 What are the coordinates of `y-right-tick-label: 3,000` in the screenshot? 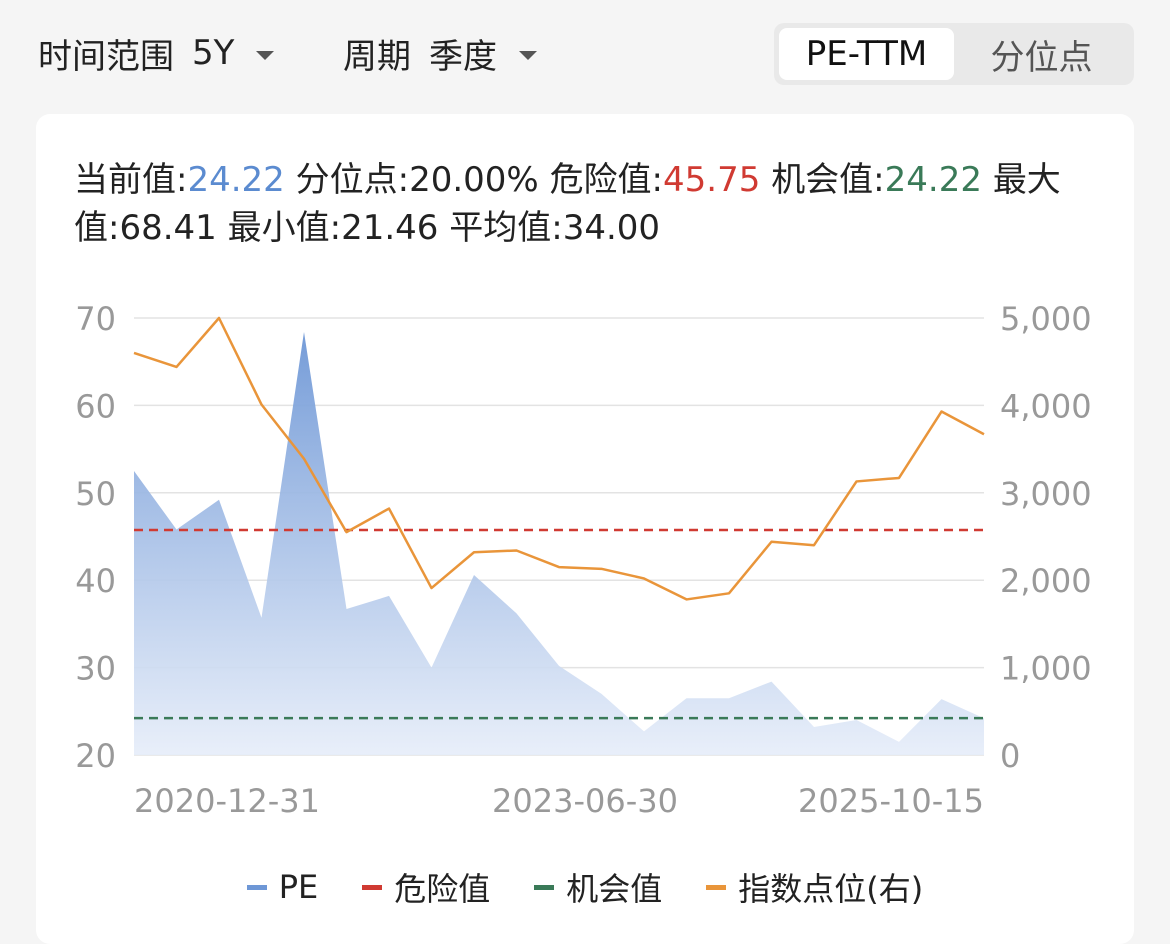 It's located at (1046, 494).